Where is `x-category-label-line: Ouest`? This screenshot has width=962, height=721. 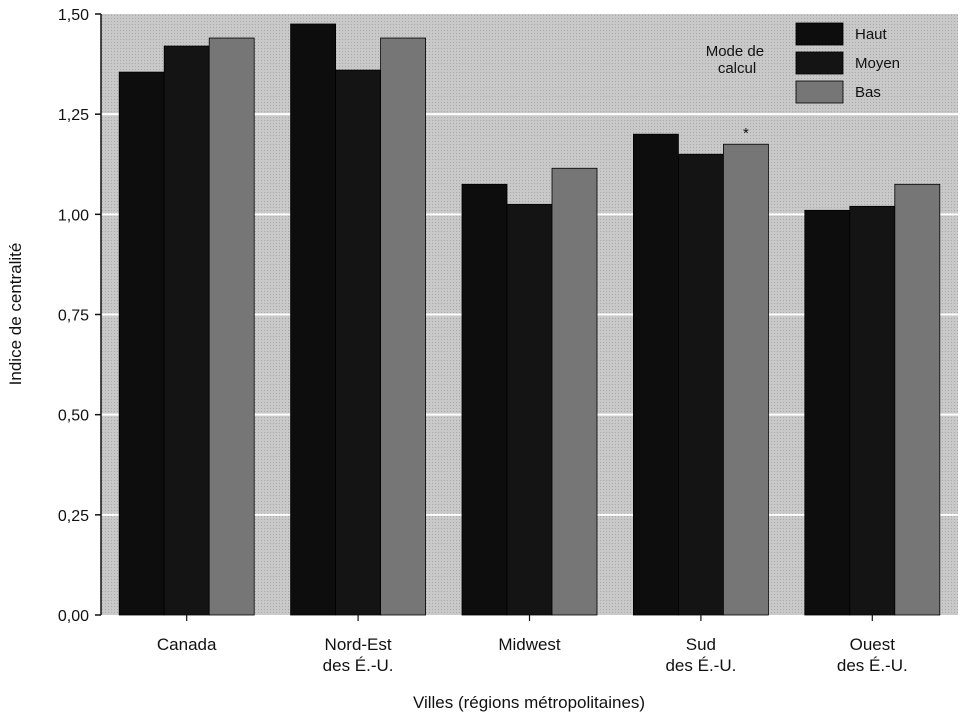
x-category-label-line: Ouest is located at coordinates (873, 644).